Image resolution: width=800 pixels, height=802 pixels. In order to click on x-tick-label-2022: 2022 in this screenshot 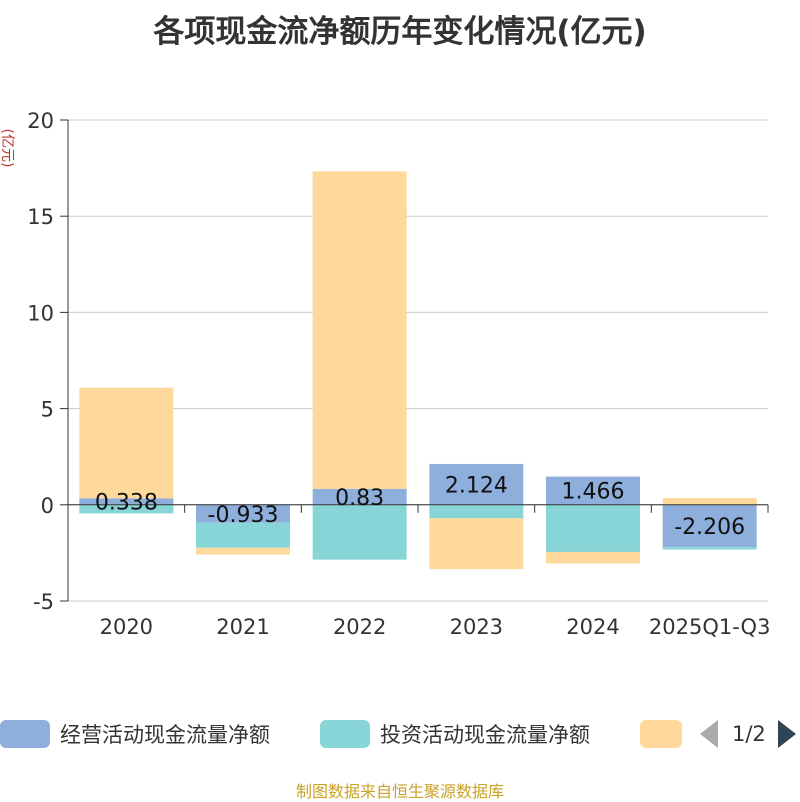, I will do `click(359, 627)`.